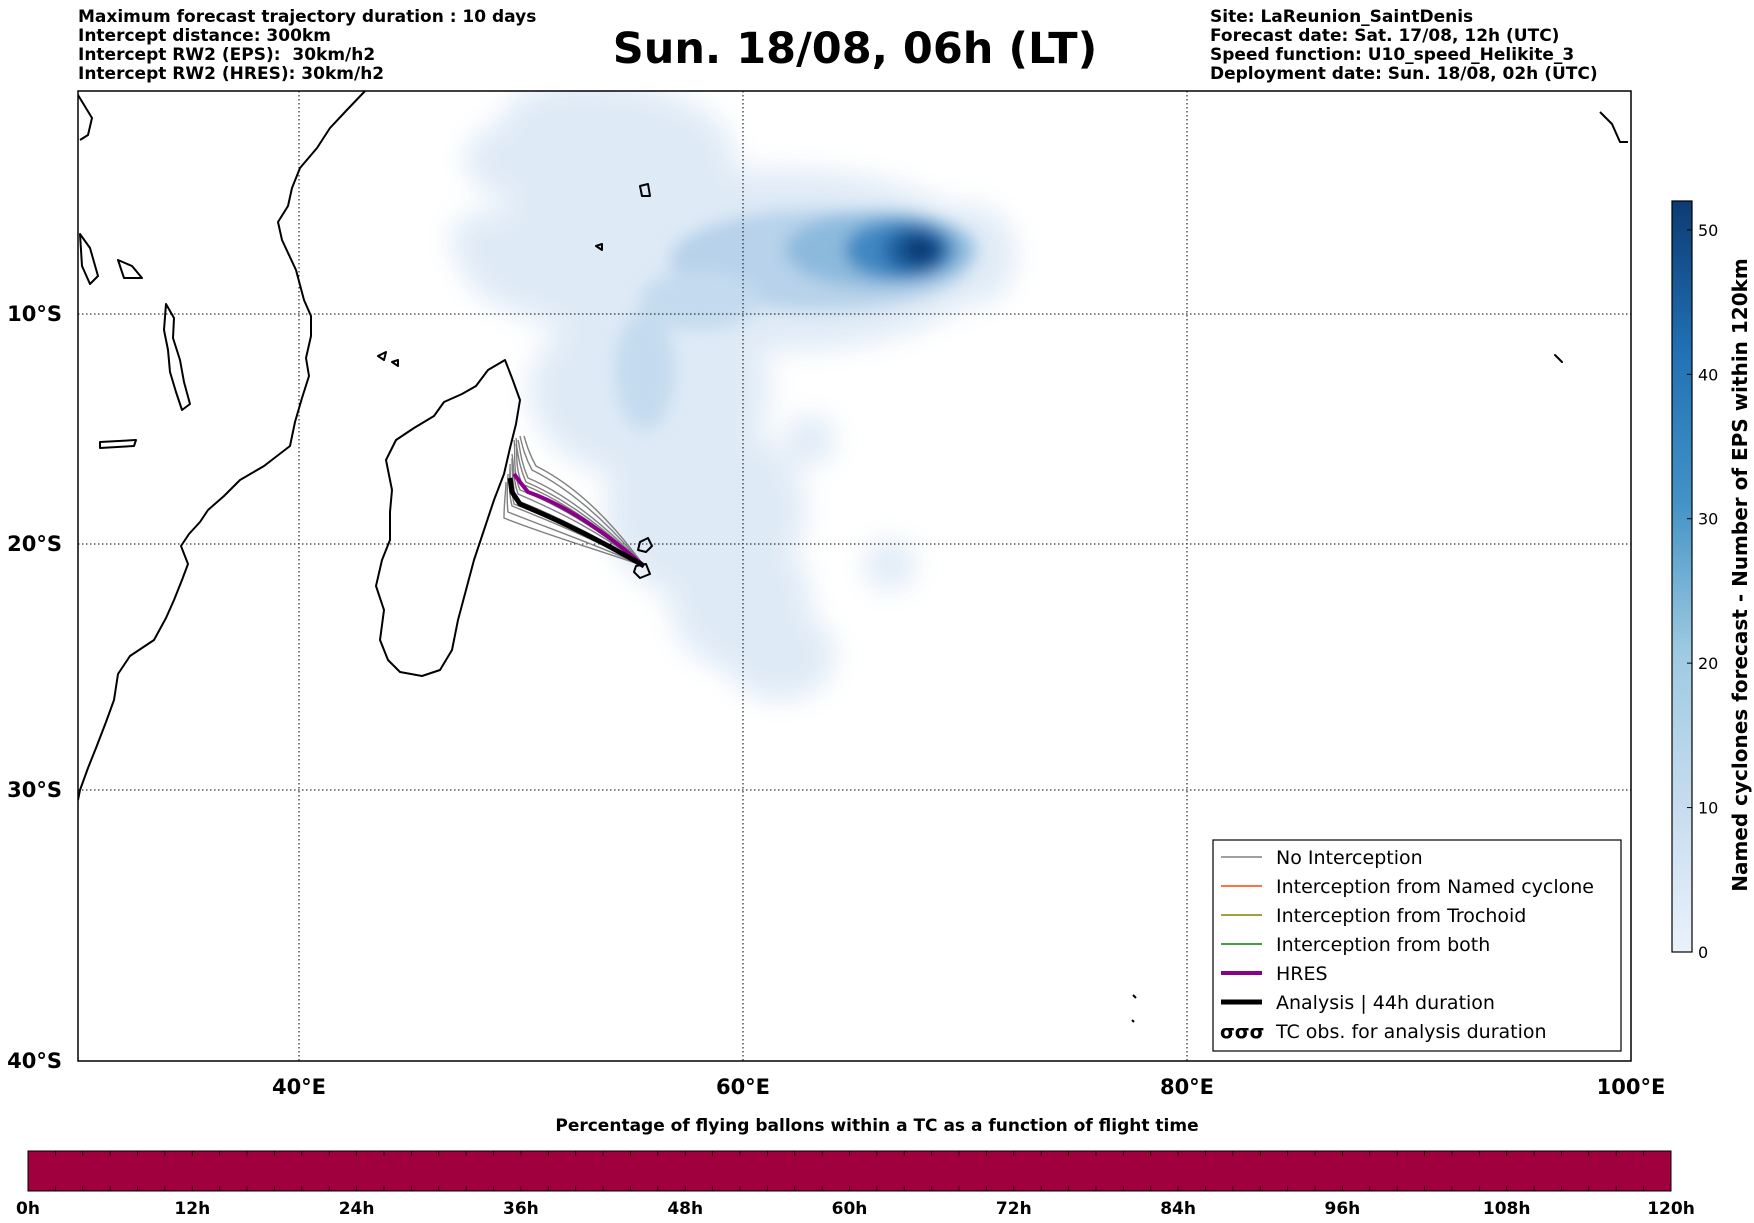 The height and width of the screenshot is (1223, 1754). I want to click on legend-entry: Interception from Named cyclone, so click(1407, 887).